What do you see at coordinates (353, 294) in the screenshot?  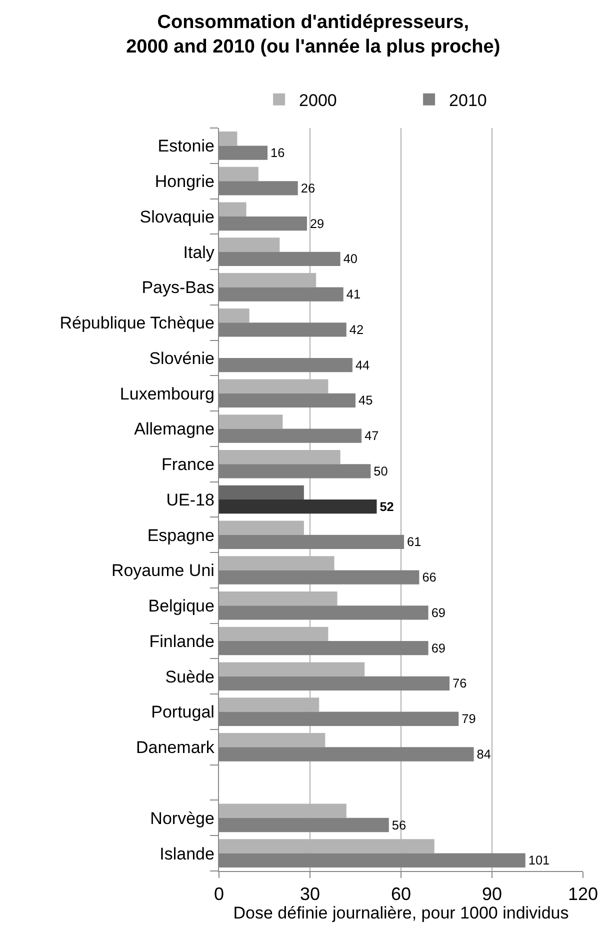 I see `data-label: 41` at bounding box center [353, 294].